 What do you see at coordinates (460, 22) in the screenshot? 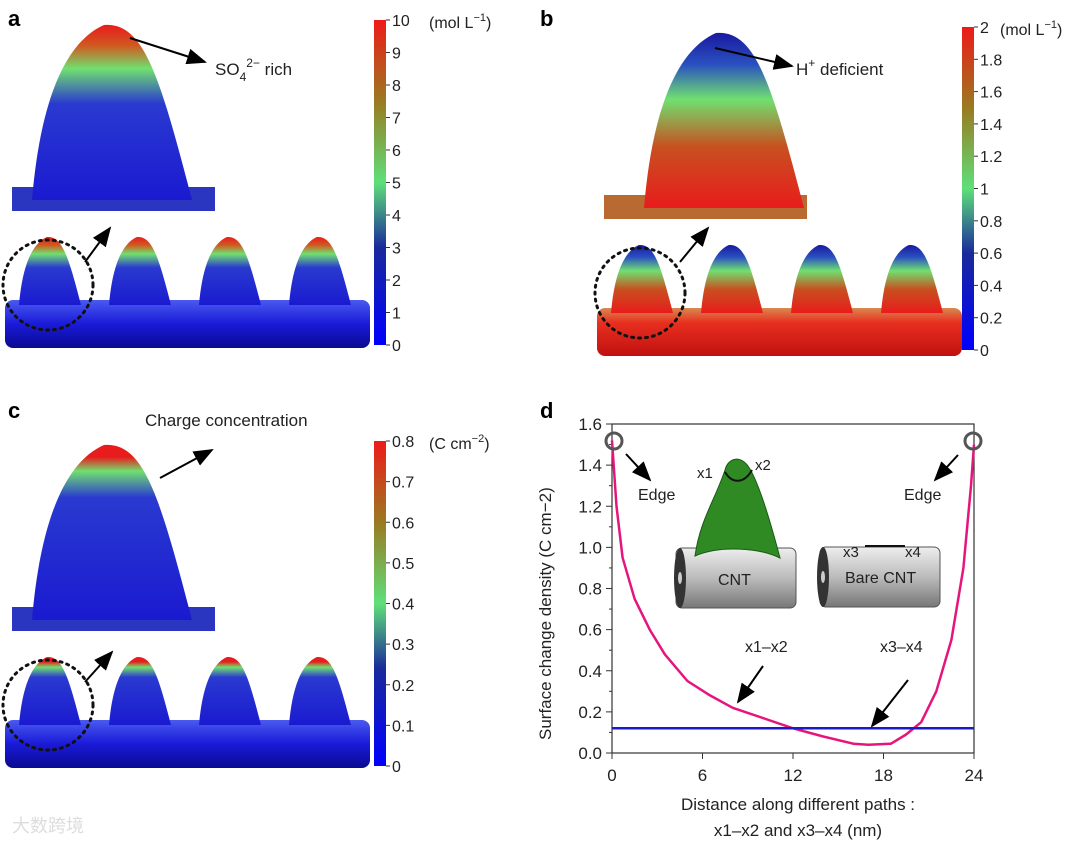
I see `colorbar-unit: (mol L−1)` at bounding box center [460, 22].